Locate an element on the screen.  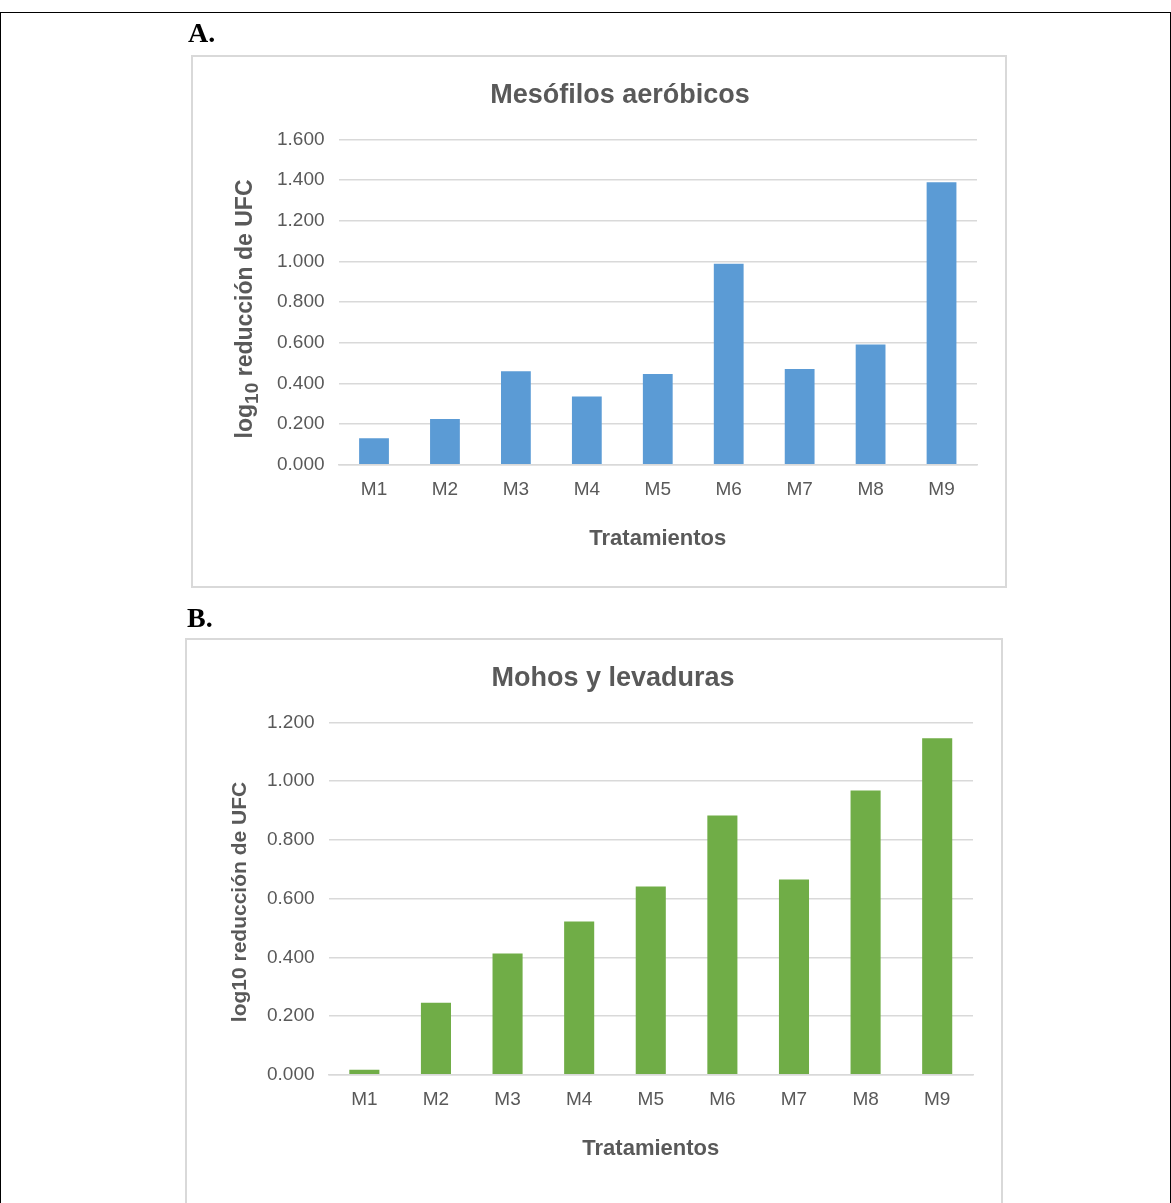
chart-title: Mesófilos aeróbicos is located at coordinates (620, 93).